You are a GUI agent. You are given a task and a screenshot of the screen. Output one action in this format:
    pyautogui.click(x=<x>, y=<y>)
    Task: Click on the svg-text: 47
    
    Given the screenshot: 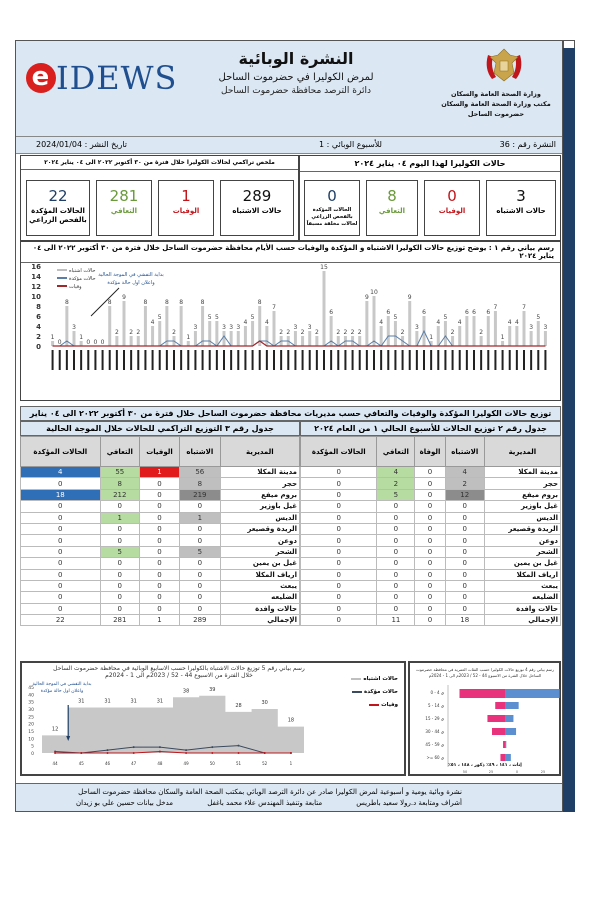 What is the action you would take?
    pyautogui.click(x=134, y=763)
    